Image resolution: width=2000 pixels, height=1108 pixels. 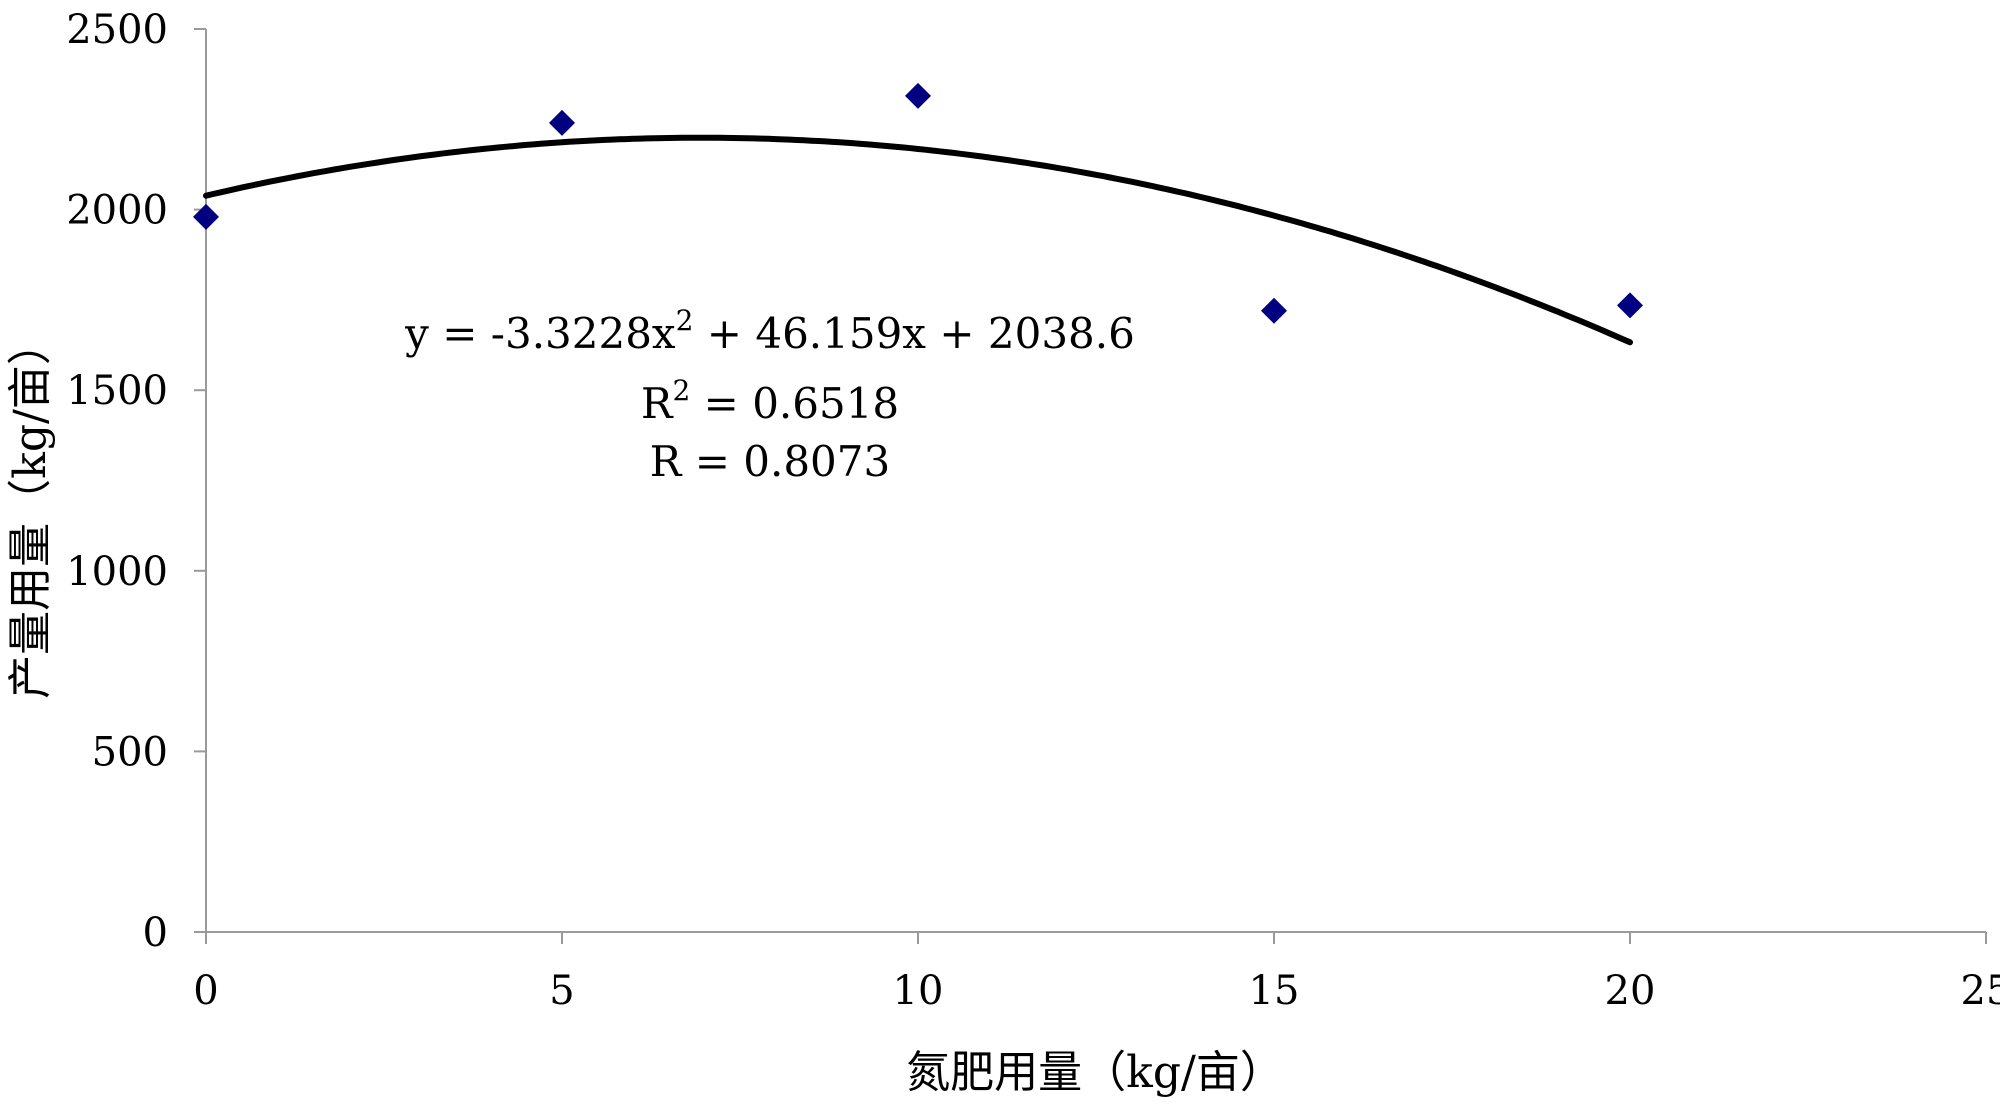 What do you see at coordinates (117, 30) in the screenshot?
I see `y-tick-label: 2500` at bounding box center [117, 30].